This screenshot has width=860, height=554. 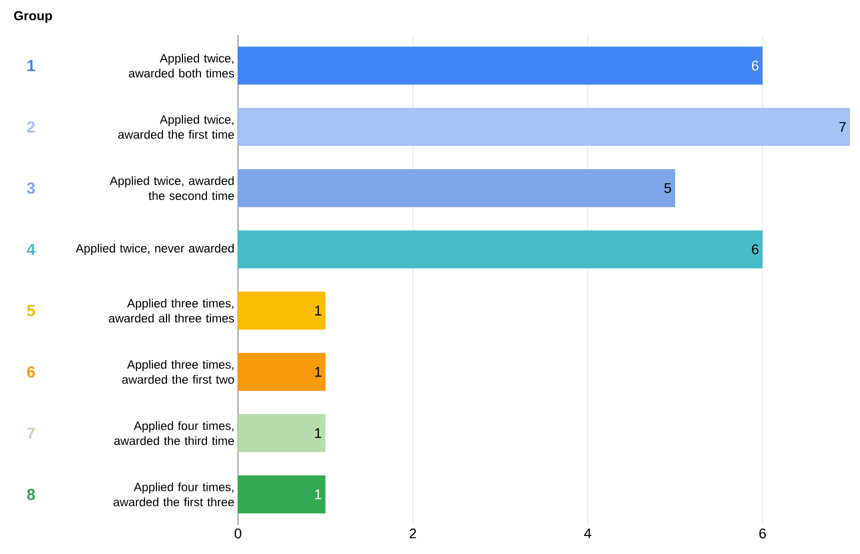 I want to click on x-tick-label: 6, so click(x=762, y=533).